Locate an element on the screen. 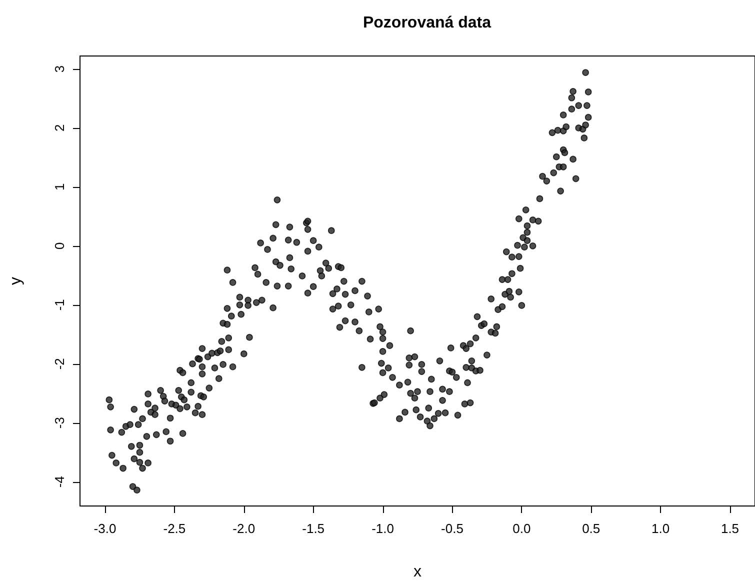  x-tick-label: 1.0 is located at coordinates (661, 528).